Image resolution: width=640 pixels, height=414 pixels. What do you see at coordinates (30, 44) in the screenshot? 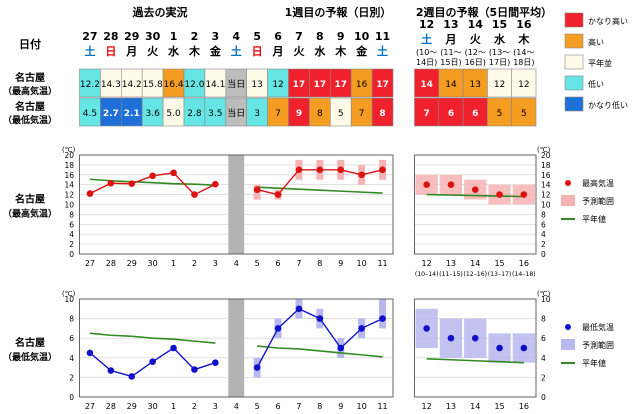
I see `date-label: 日付` at bounding box center [30, 44].